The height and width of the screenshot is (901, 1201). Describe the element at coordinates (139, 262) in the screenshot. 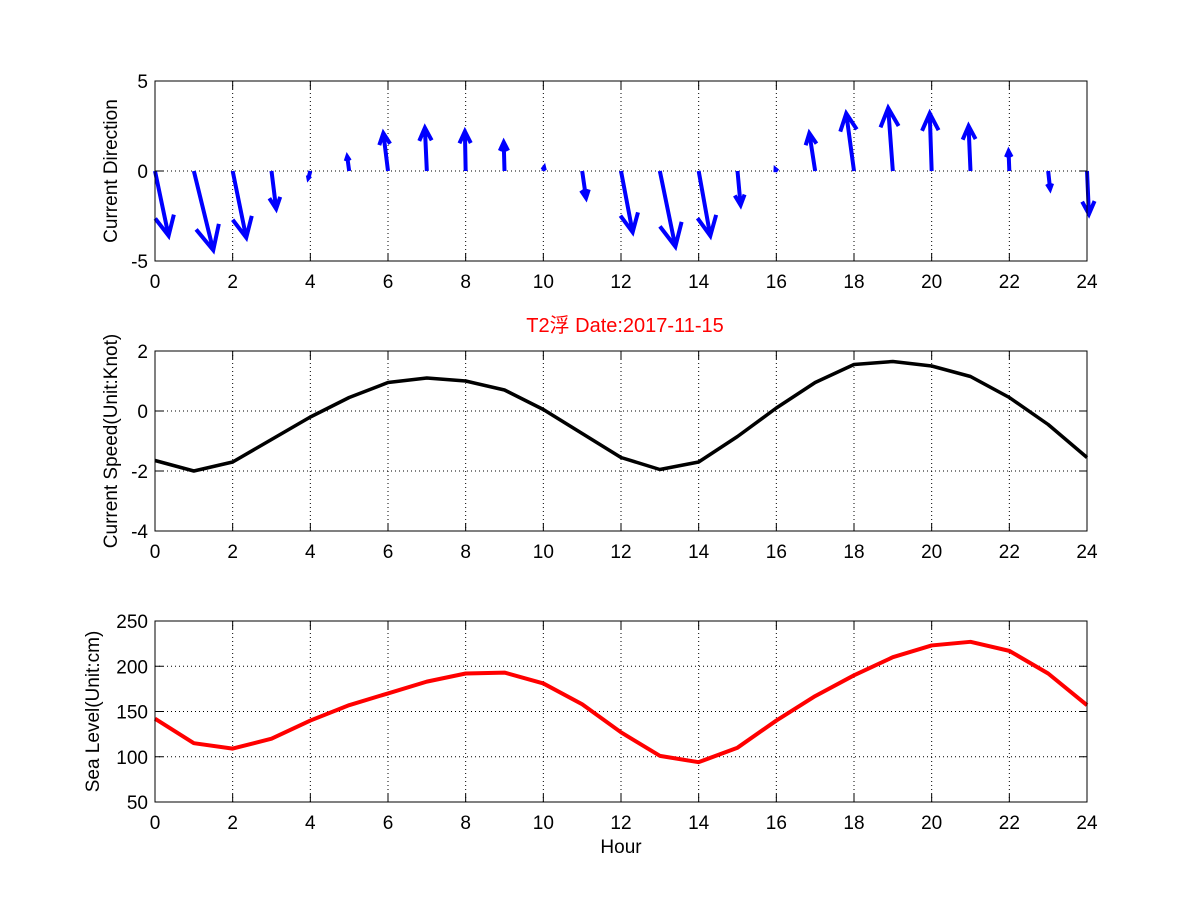

I see `y-tick-label: -5` at that location.